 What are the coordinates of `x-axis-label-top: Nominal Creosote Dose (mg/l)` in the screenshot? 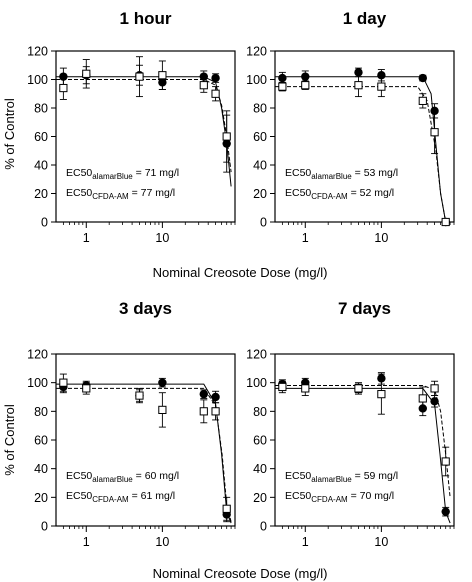 It's located at (240, 272).